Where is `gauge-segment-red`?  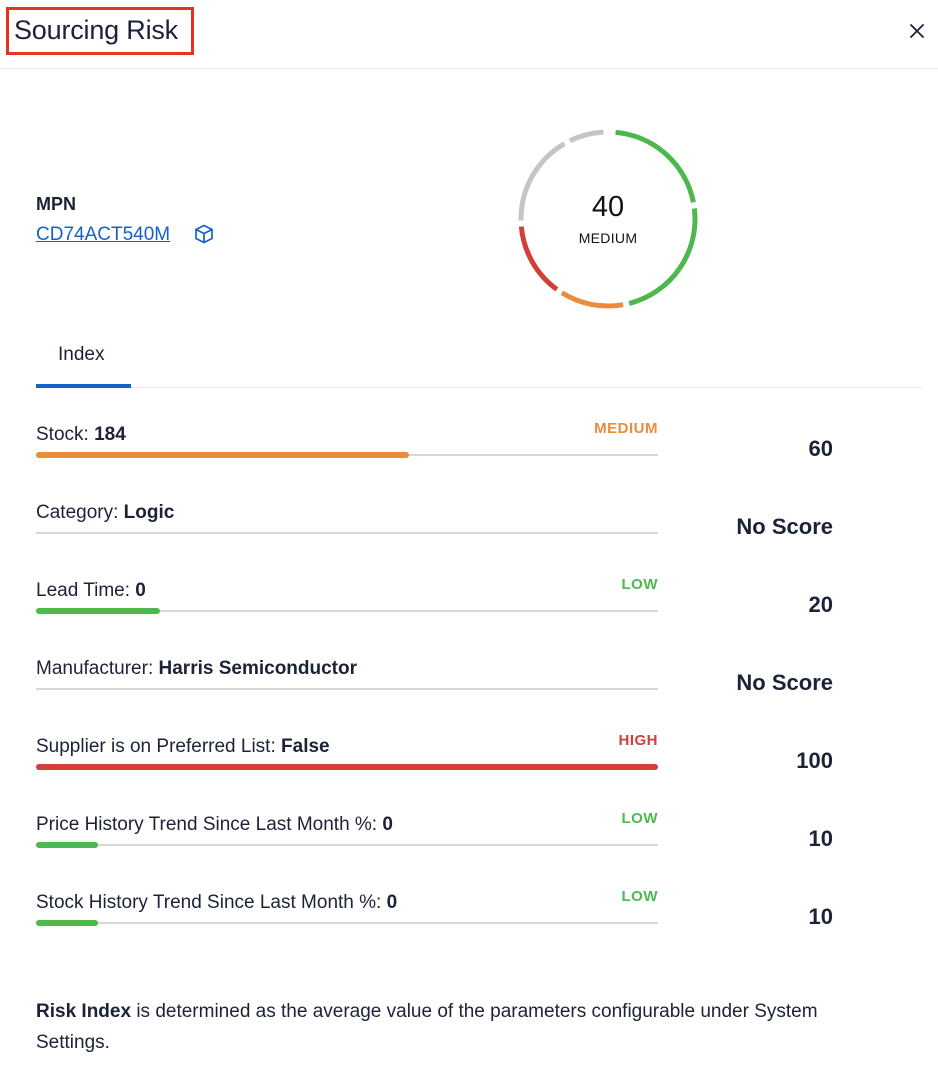 gauge-segment-red is located at coordinates (538, 259).